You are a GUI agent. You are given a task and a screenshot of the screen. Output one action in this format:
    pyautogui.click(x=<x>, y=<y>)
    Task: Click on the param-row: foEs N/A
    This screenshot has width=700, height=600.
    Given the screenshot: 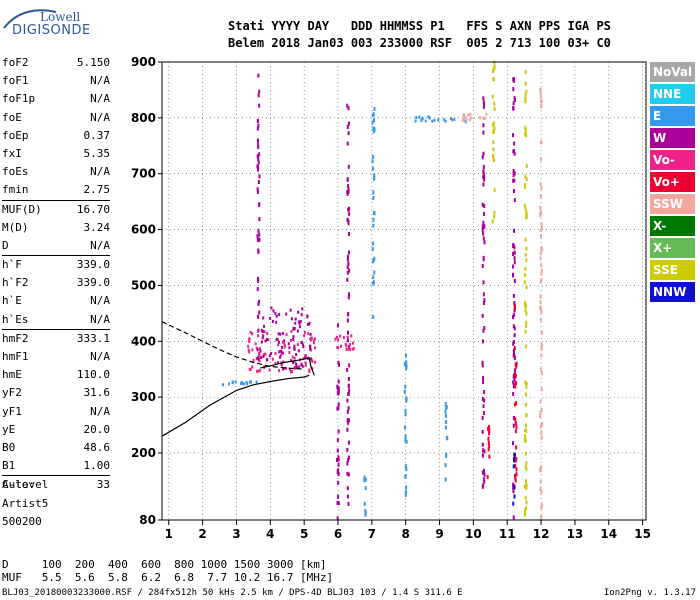 What is the action you would take?
    pyautogui.click(x=56, y=174)
    